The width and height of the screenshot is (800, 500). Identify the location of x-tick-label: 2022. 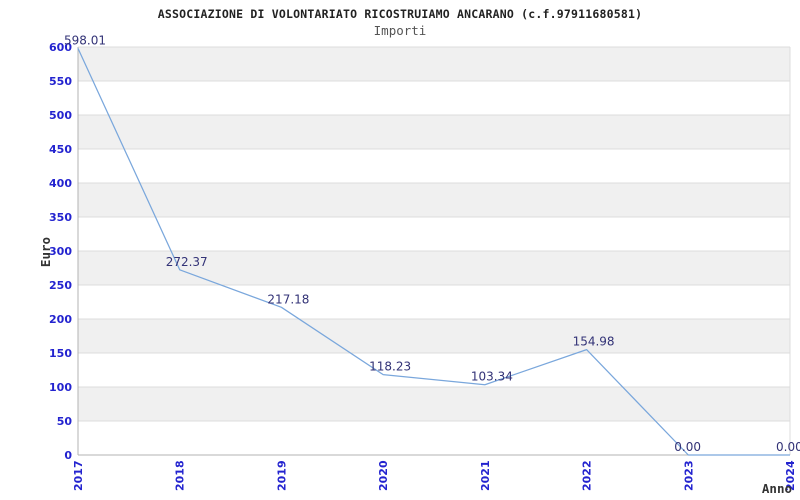
(587, 475).